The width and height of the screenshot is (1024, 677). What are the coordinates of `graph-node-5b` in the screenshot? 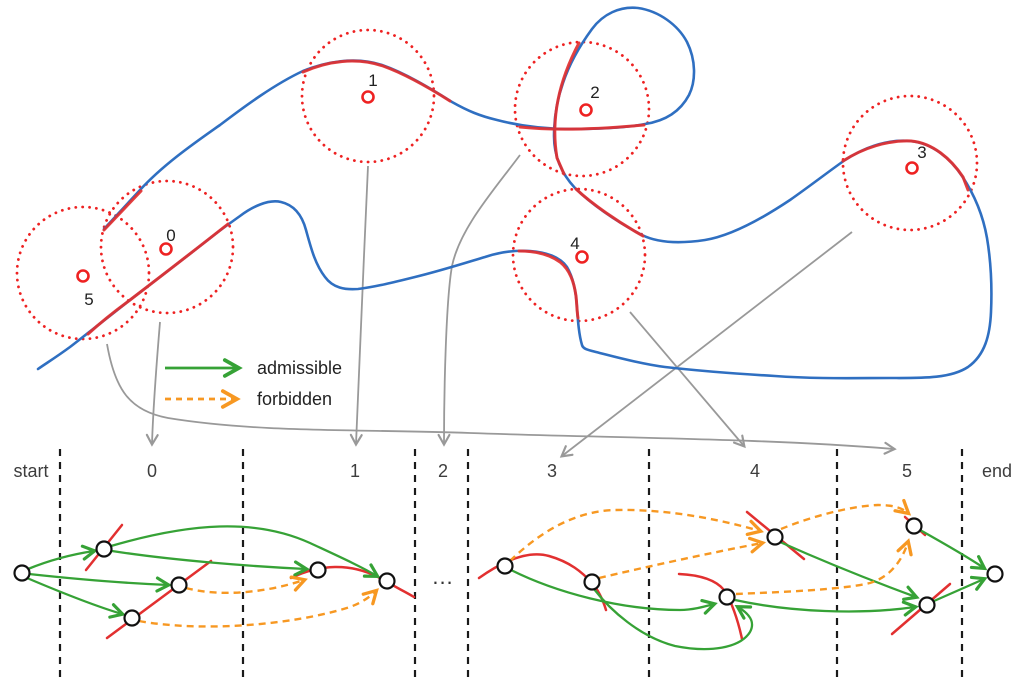 It's located at (927, 605).